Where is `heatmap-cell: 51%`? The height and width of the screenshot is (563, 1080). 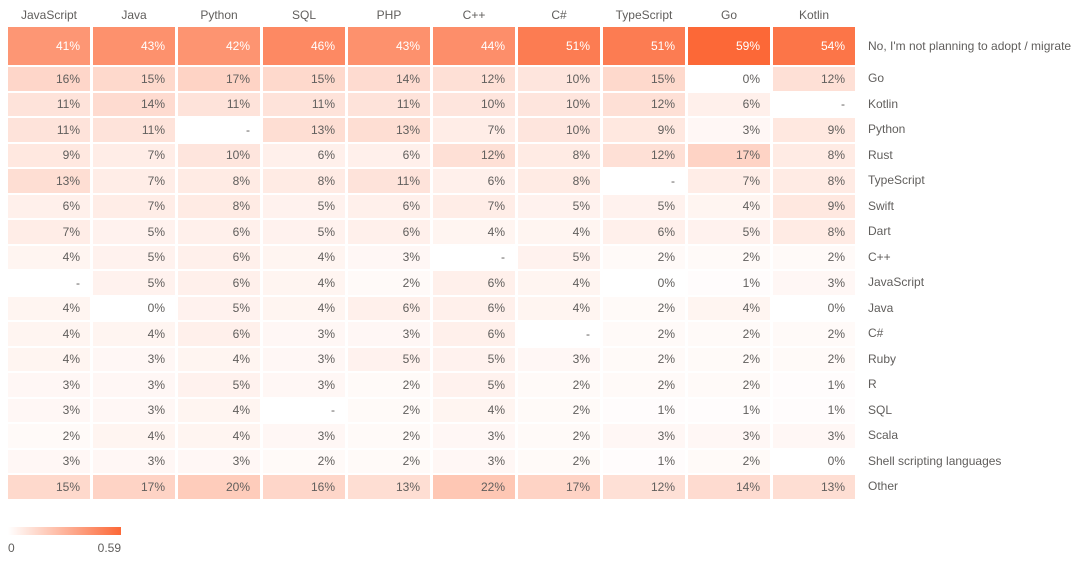
heatmap-cell: 51% is located at coordinates (644, 46).